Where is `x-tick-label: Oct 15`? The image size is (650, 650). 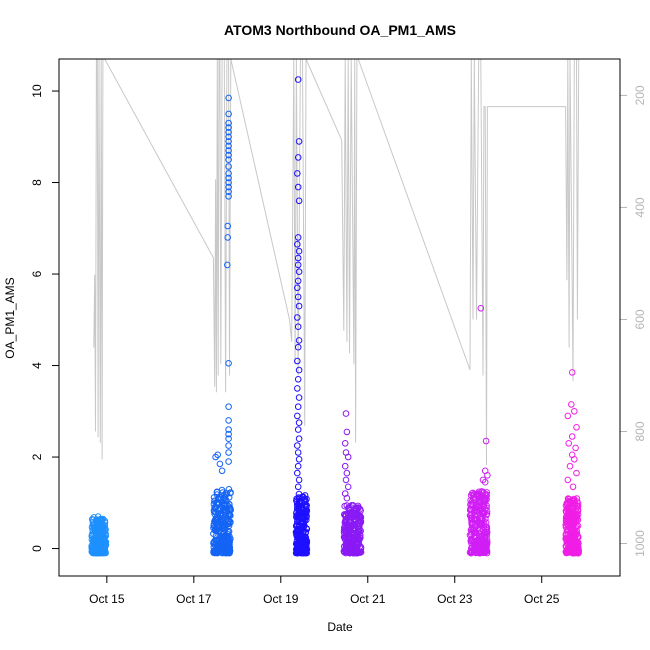 x-tick-label: Oct 15 is located at coordinates (107, 599).